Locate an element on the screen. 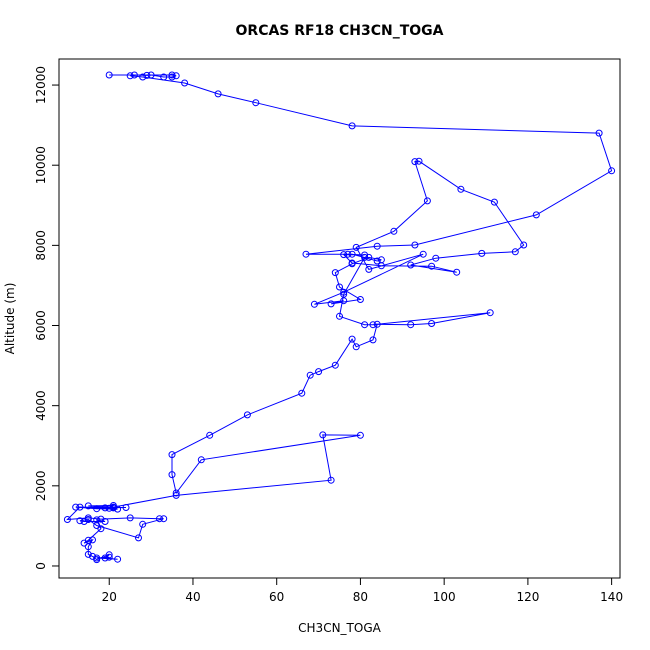 This screenshot has width=650, height=650. x-tick-label: 120 is located at coordinates (527, 597).